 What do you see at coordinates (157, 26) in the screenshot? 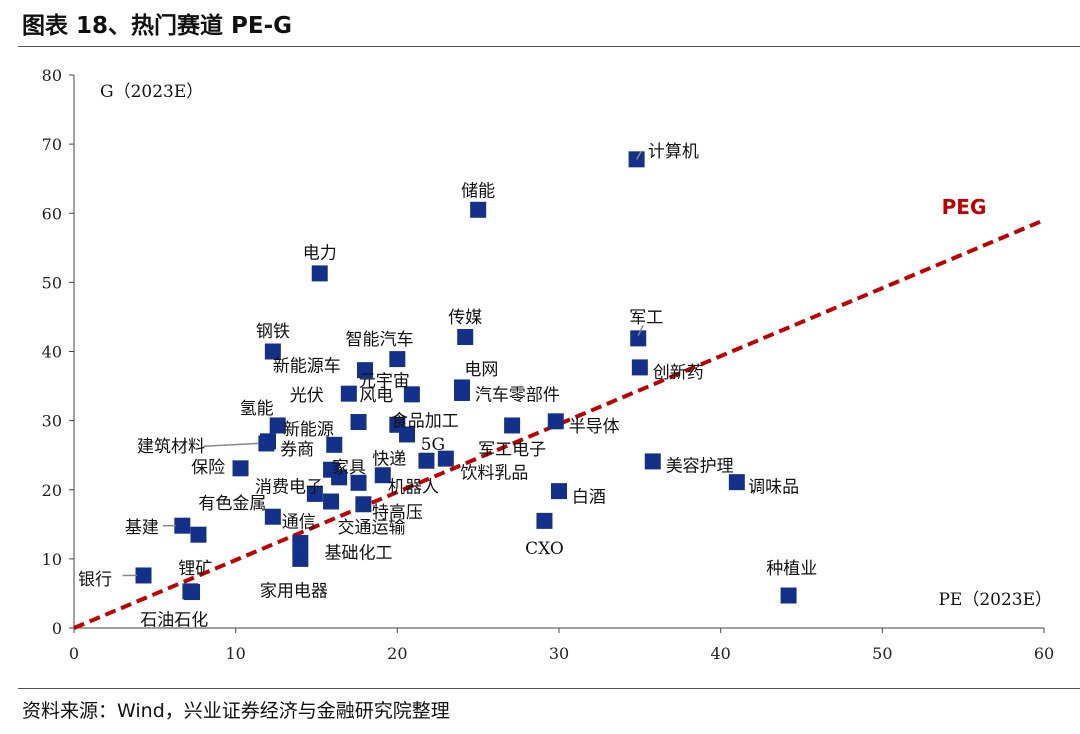
I see `figure-title: 图表 18、热门赛道 PE-G` at bounding box center [157, 26].